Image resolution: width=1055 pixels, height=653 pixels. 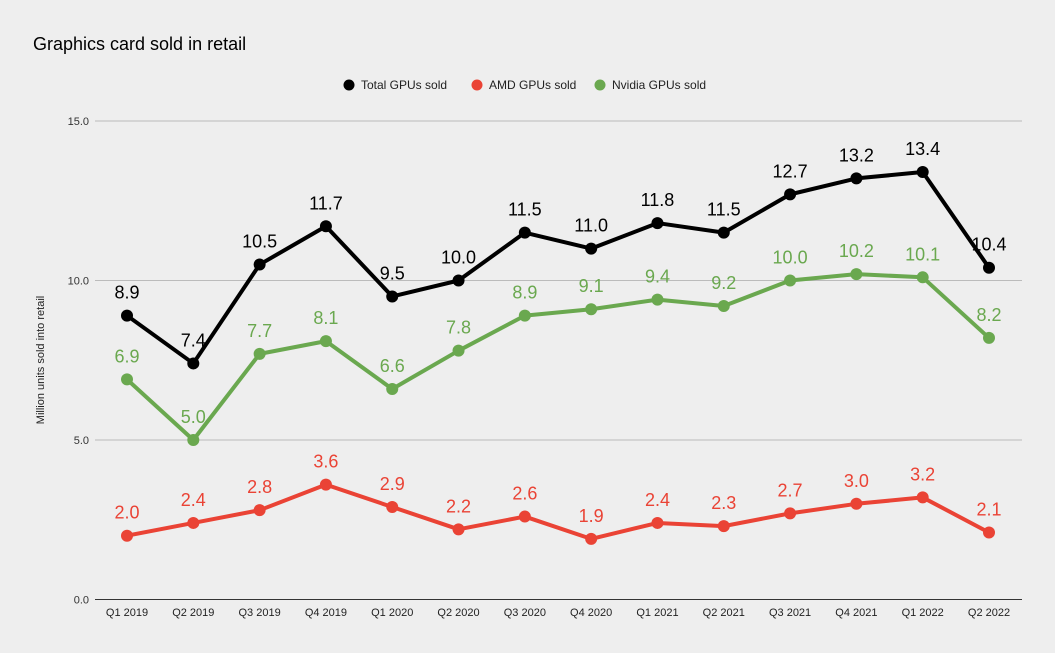 What do you see at coordinates (591, 286) in the screenshot?
I see `data-label: 9.1` at bounding box center [591, 286].